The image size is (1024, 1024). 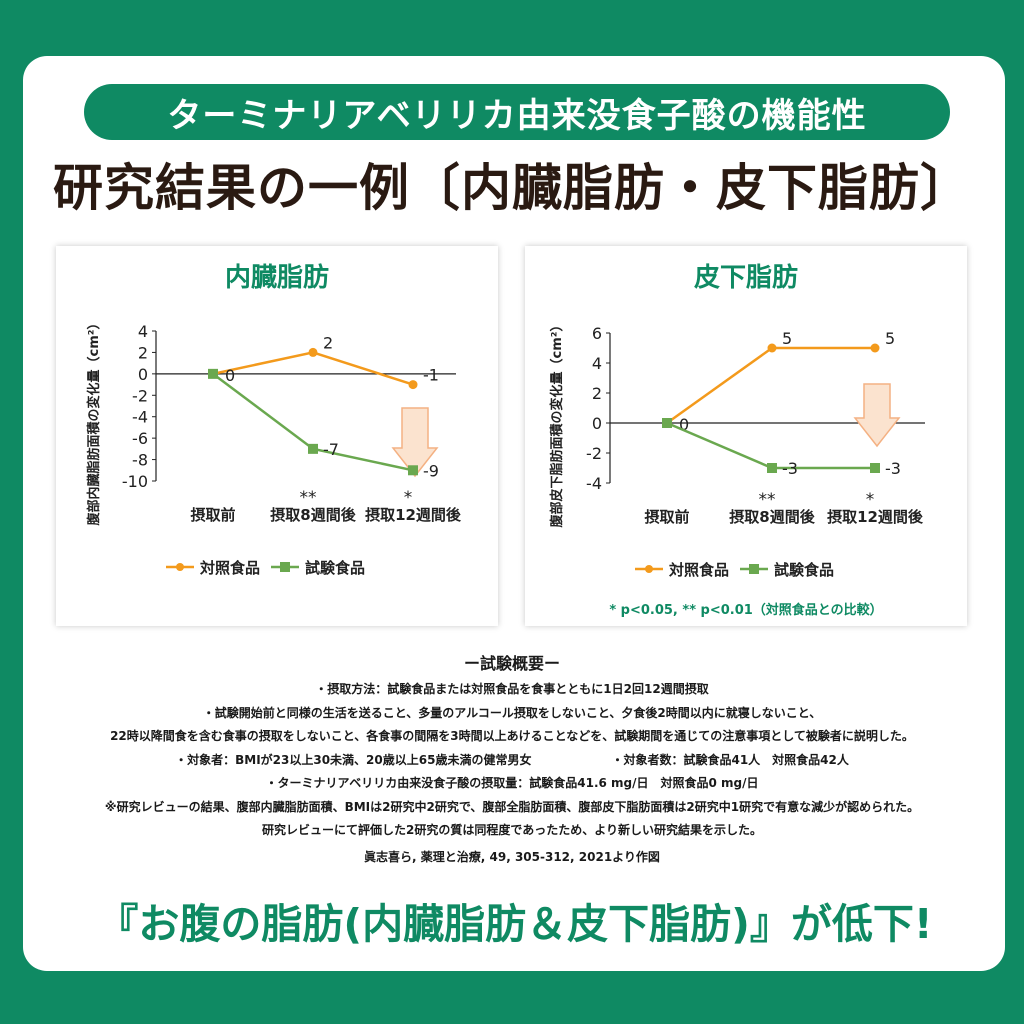 I want to click on y-tick-label: -10, so click(x=135, y=481).